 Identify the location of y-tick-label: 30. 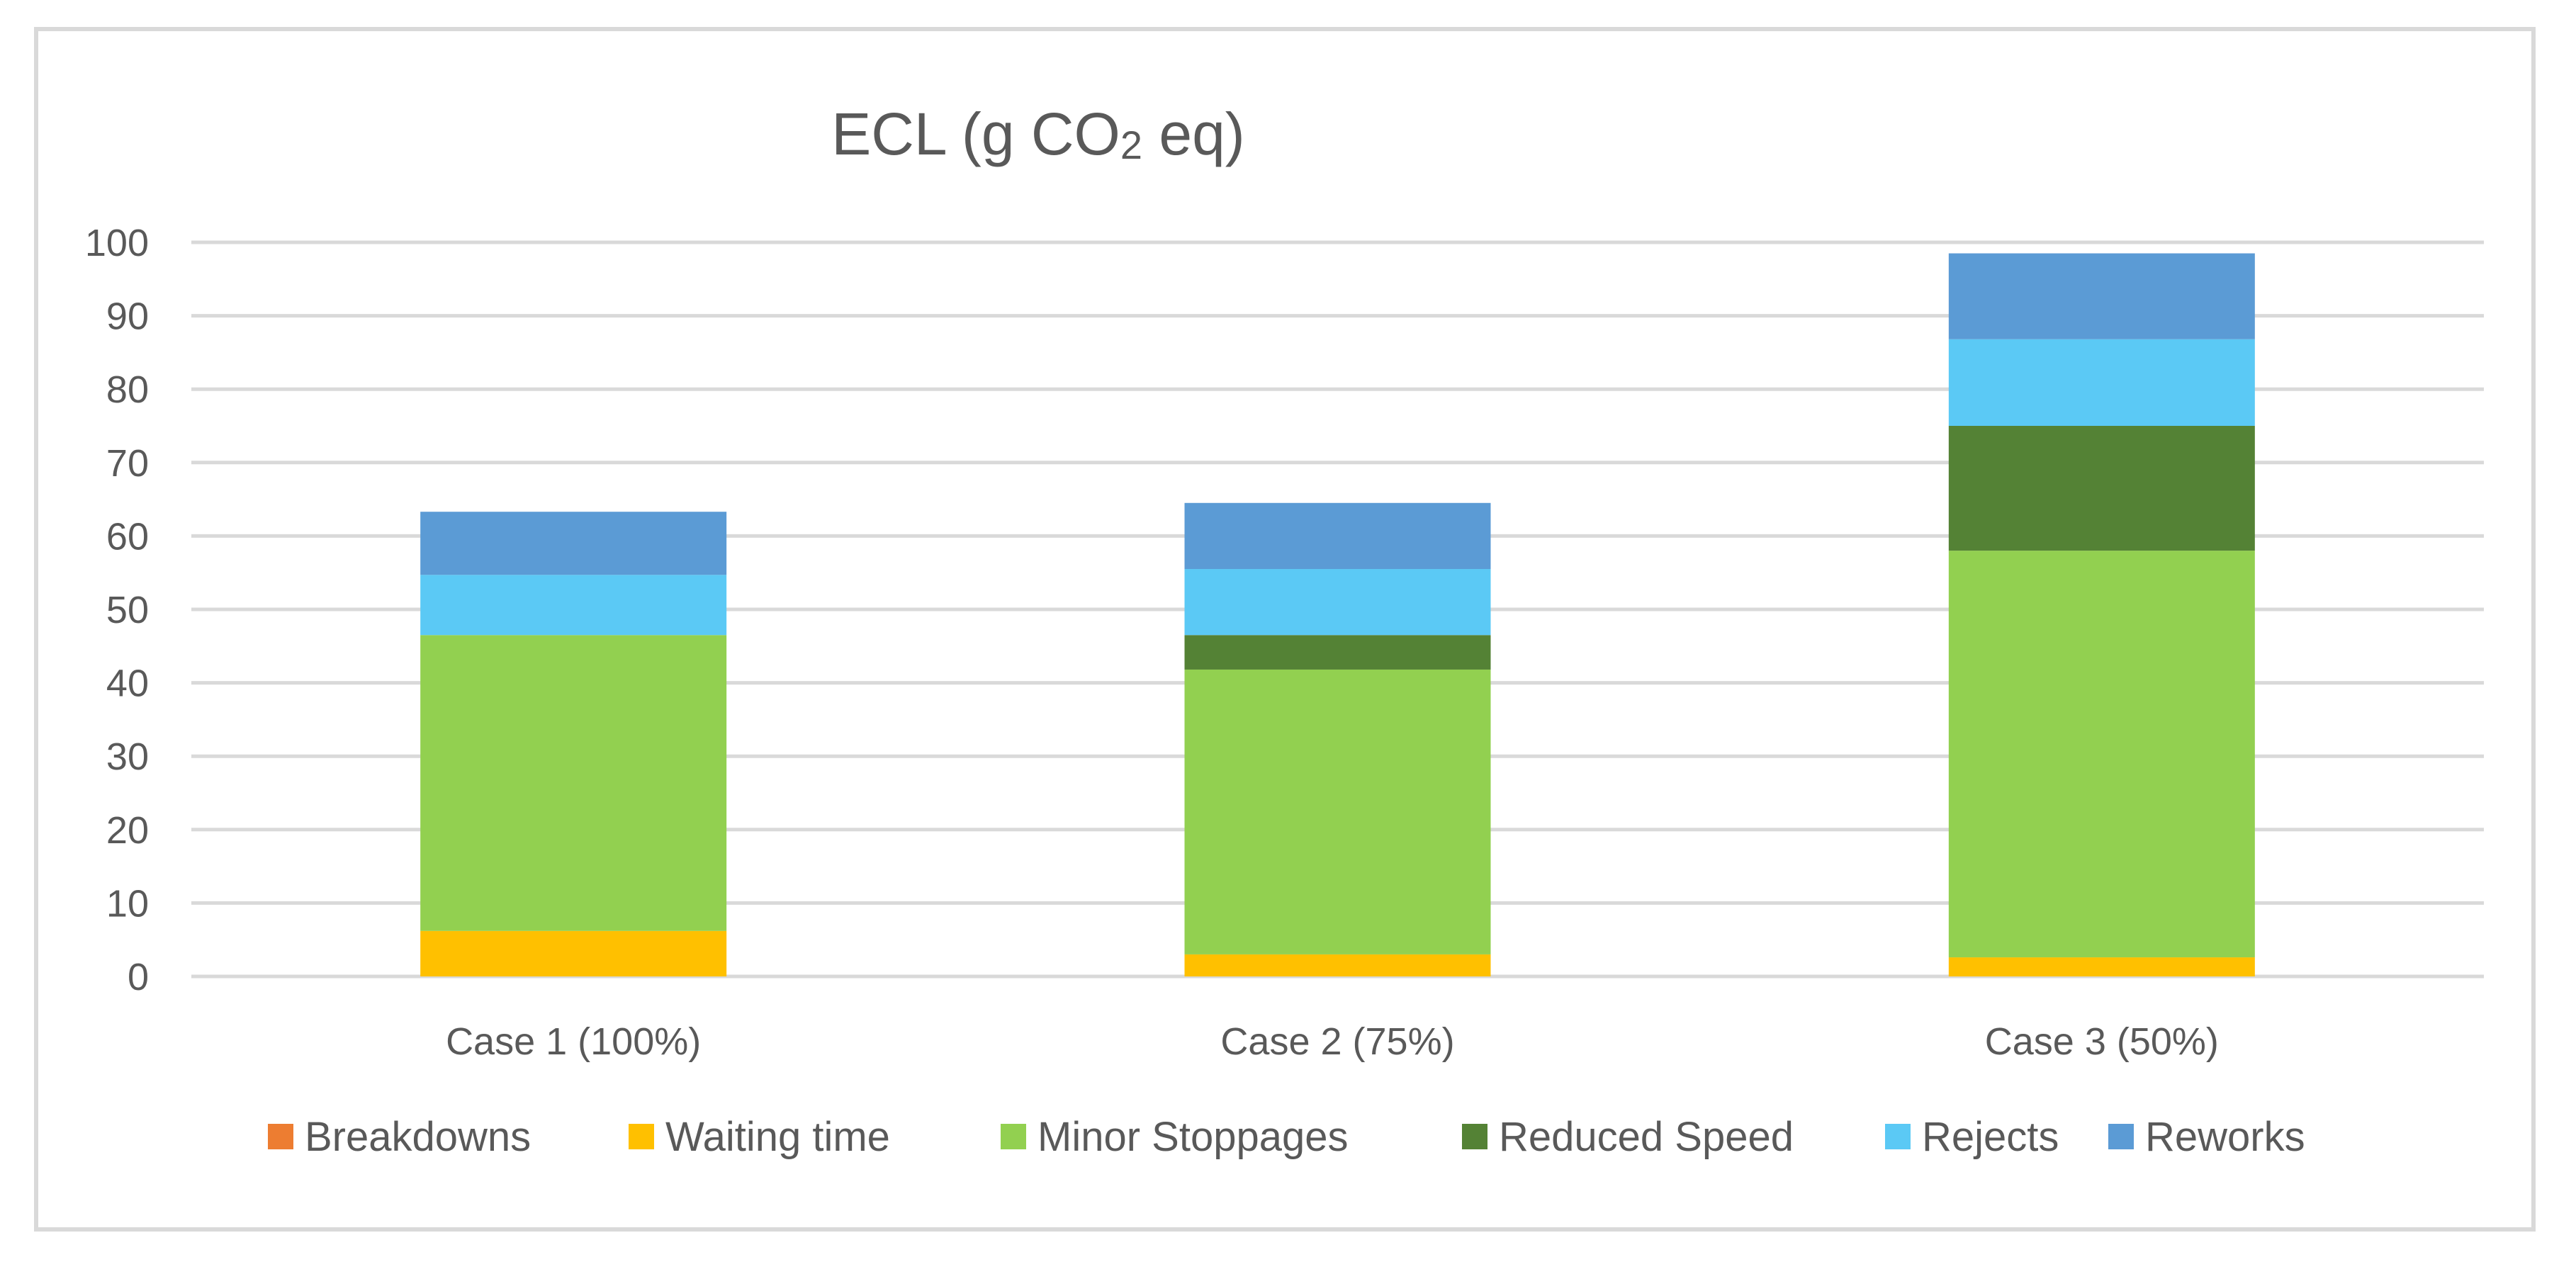
(127, 757).